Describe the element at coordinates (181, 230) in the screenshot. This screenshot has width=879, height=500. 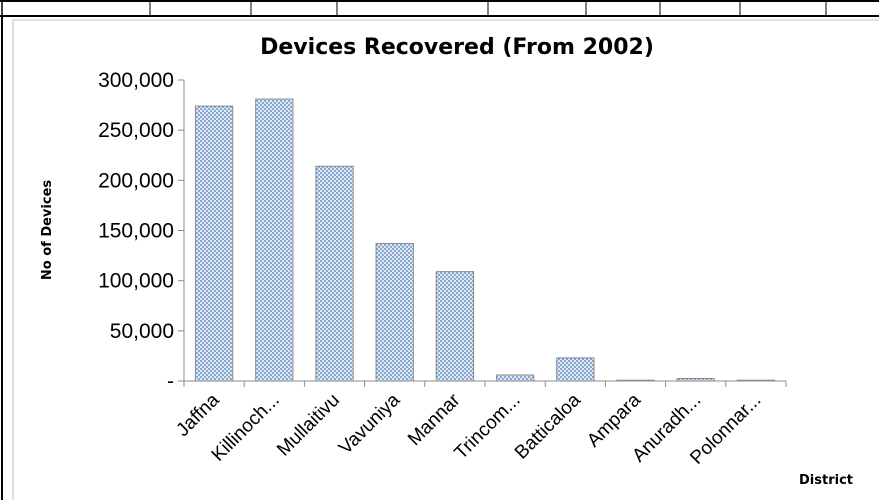
I see `y-axis-ticks` at that location.